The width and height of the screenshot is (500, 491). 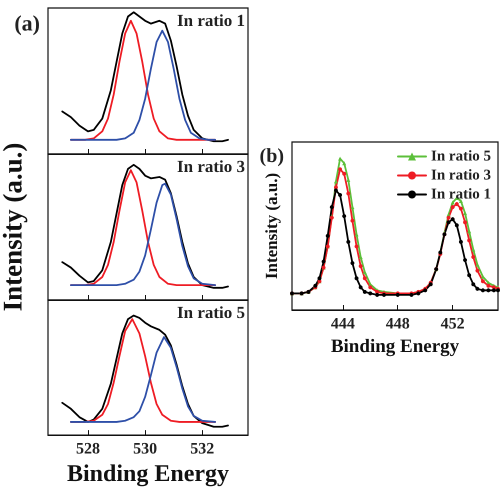 I want to click on legend-label: In ratio 1, so click(x=461, y=194).